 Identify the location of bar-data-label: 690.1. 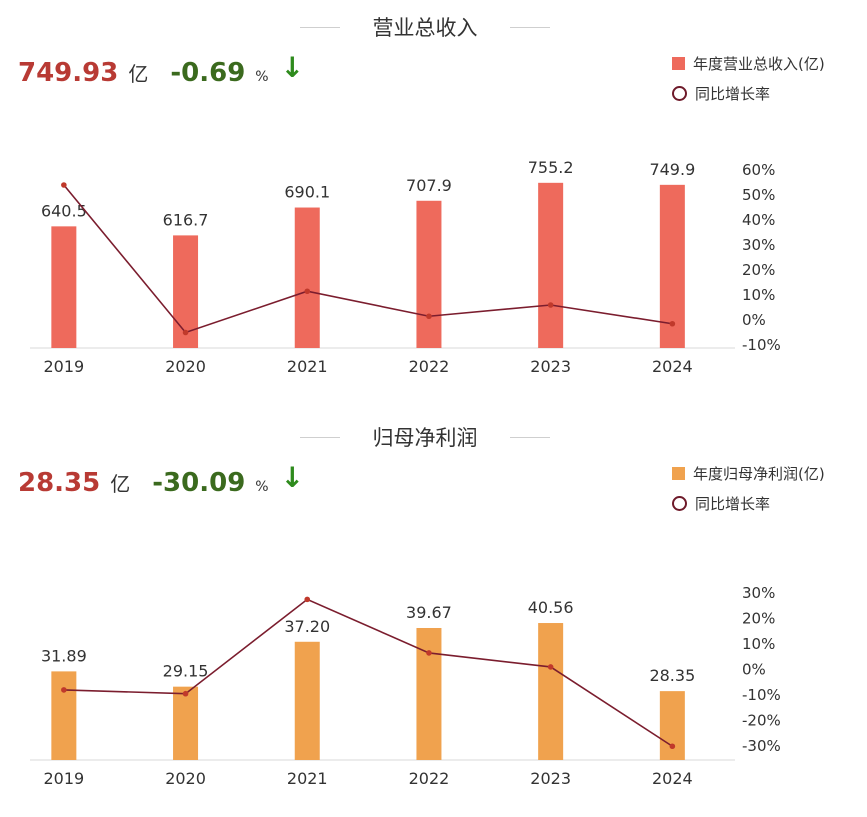
(307, 192).